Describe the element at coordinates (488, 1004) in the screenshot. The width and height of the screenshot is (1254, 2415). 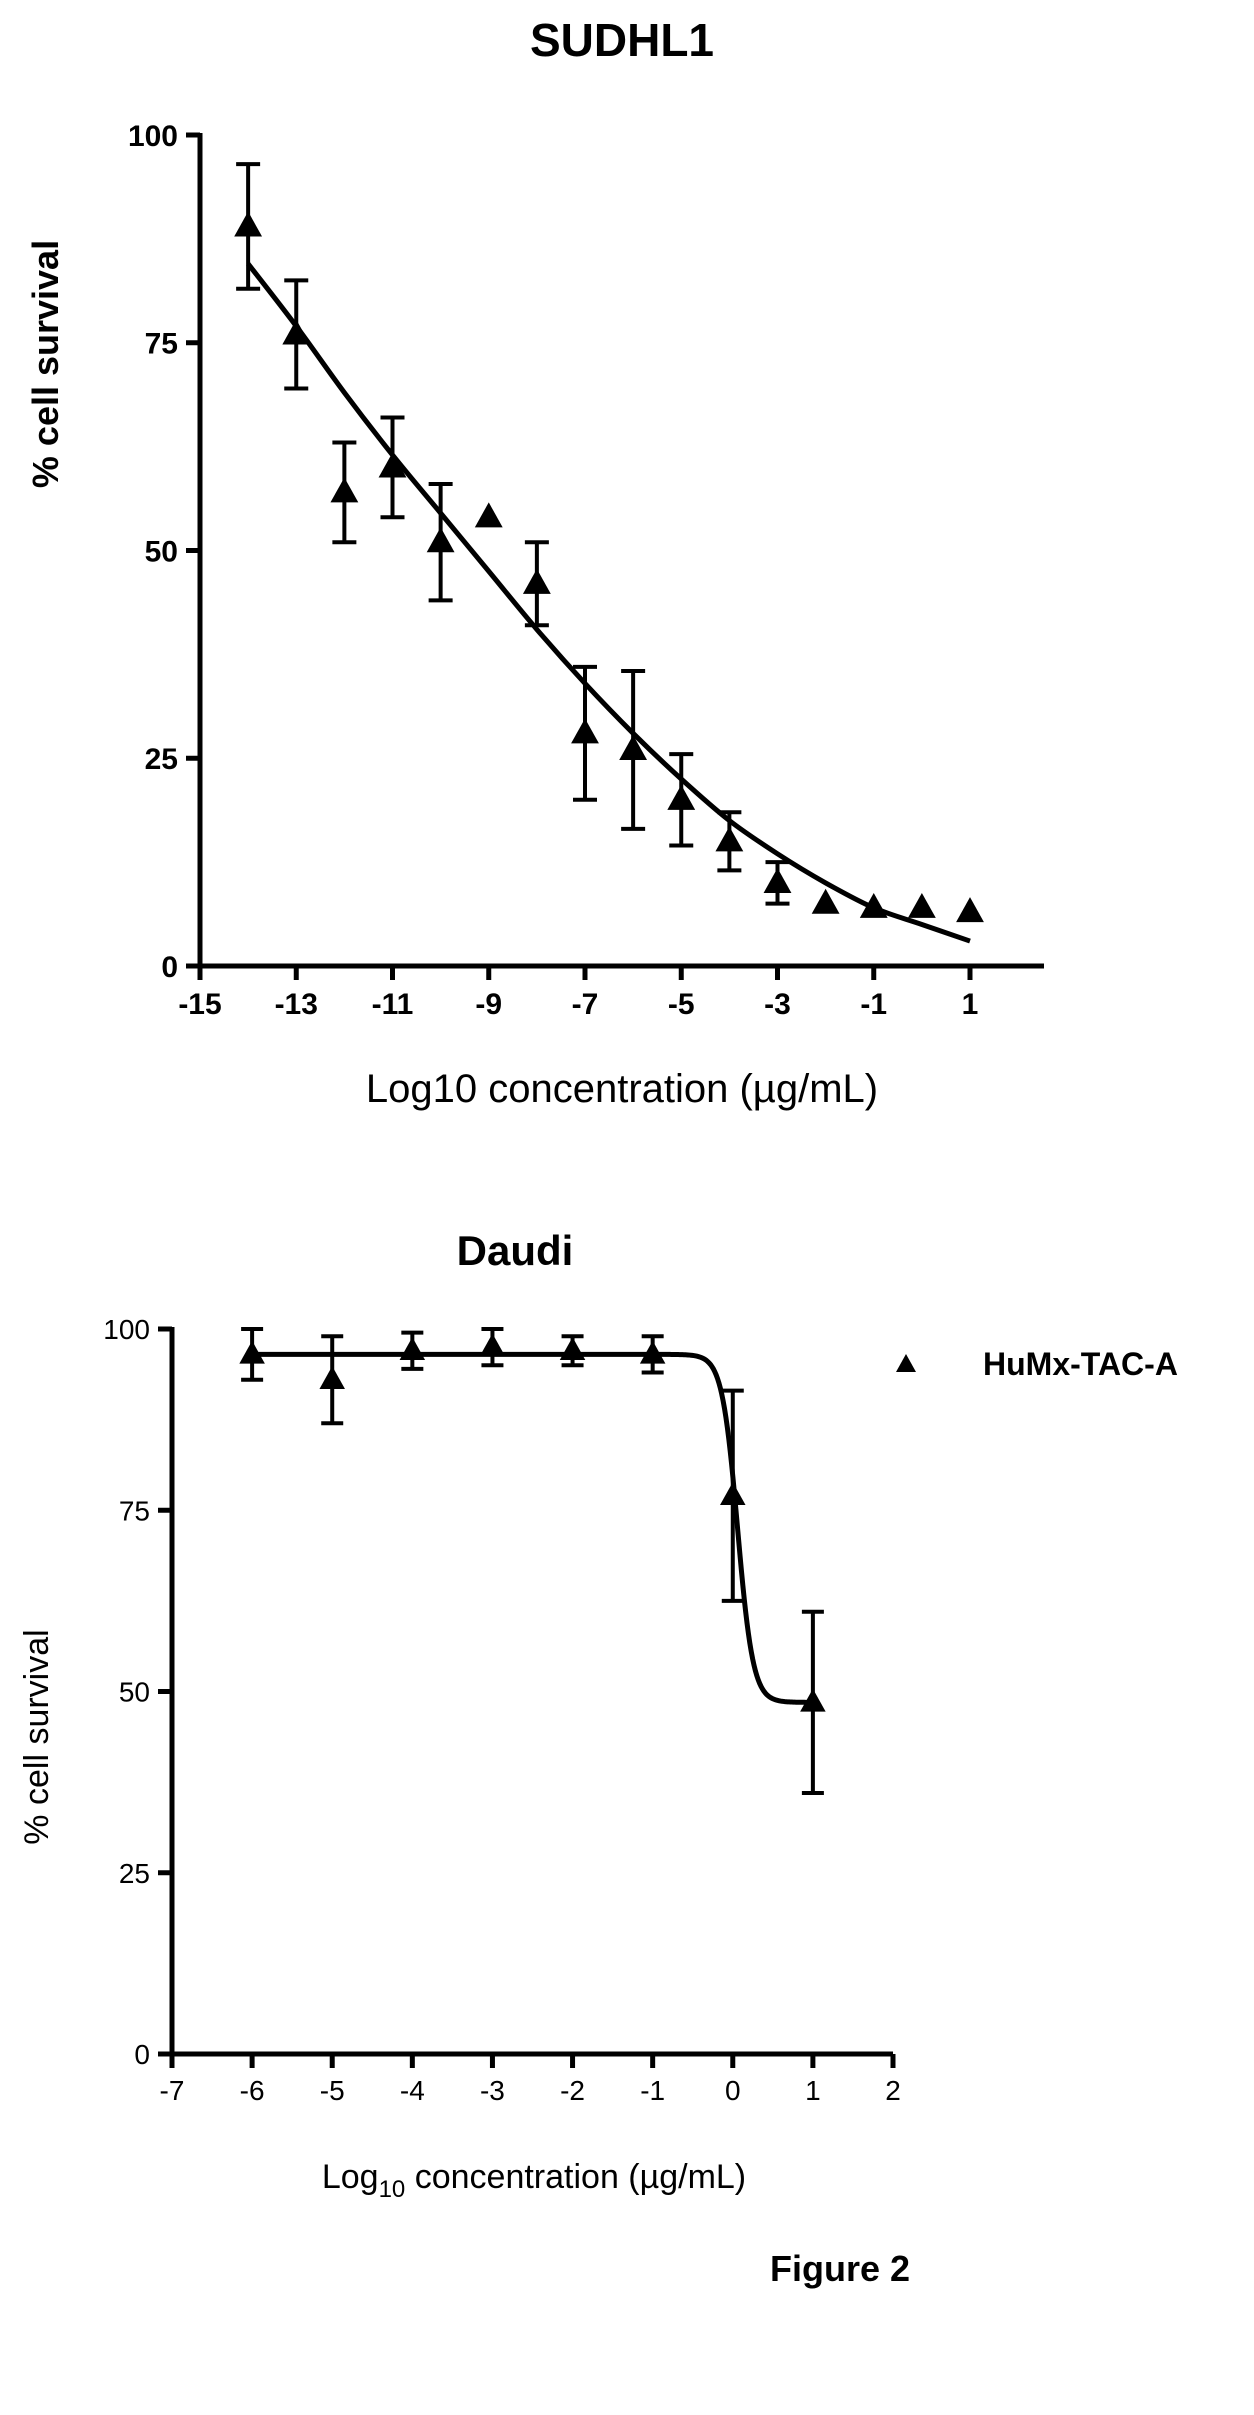
I see `x-tick-label: -9` at that location.